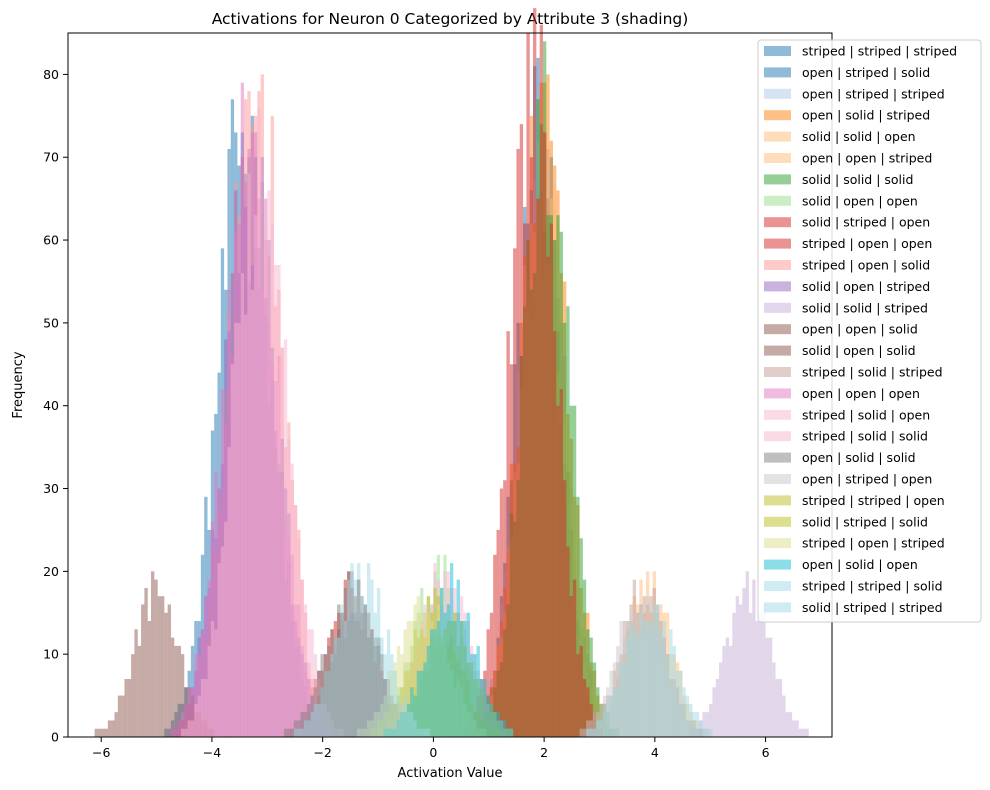 The height and width of the screenshot is (790, 990). What do you see at coordinates (860, 564) in the screenshot?
I see `legend-label: open | solid | open` at bounding box center [860, 564].